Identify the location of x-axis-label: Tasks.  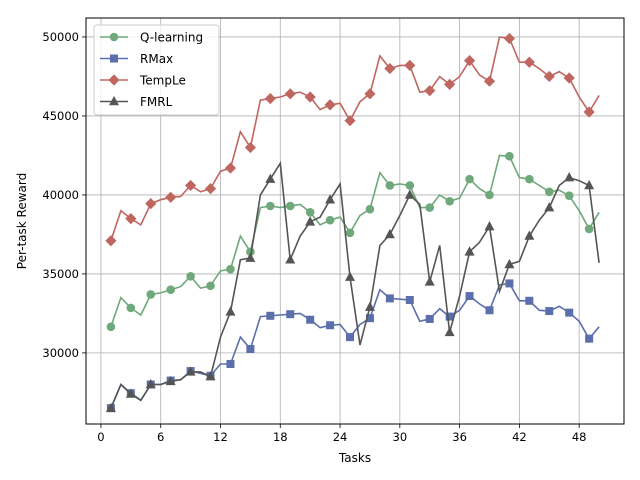
(354, 458).